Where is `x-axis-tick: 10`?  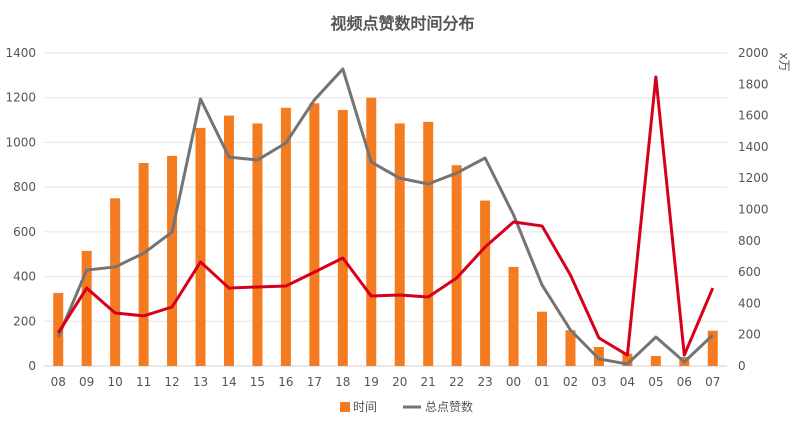 x-axis-tick: 10 is located at coordinates (115, 382).